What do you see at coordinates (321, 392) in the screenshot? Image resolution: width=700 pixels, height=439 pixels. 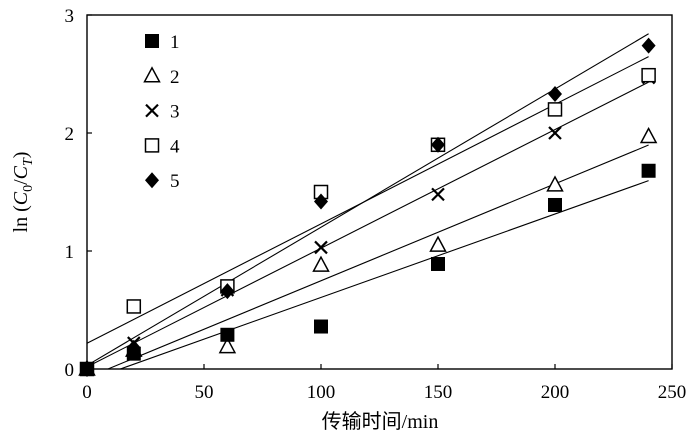 I see `x-tick-label: 100` at bounding box center [321, 392].